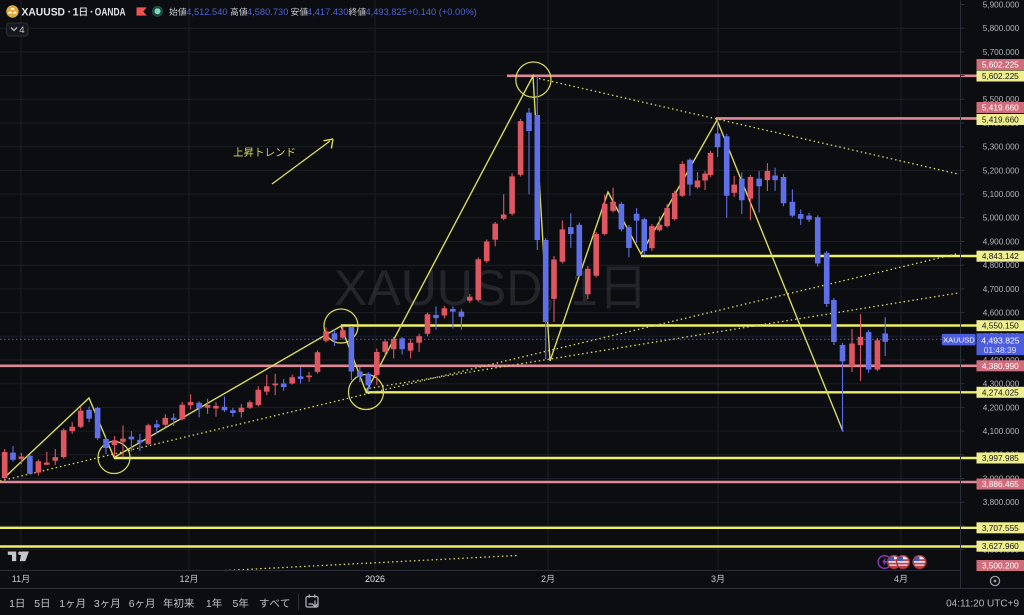 This screenshot has height=615, width=1024. I want to click on svg-text: 5,900.000, so click(1001, 4).